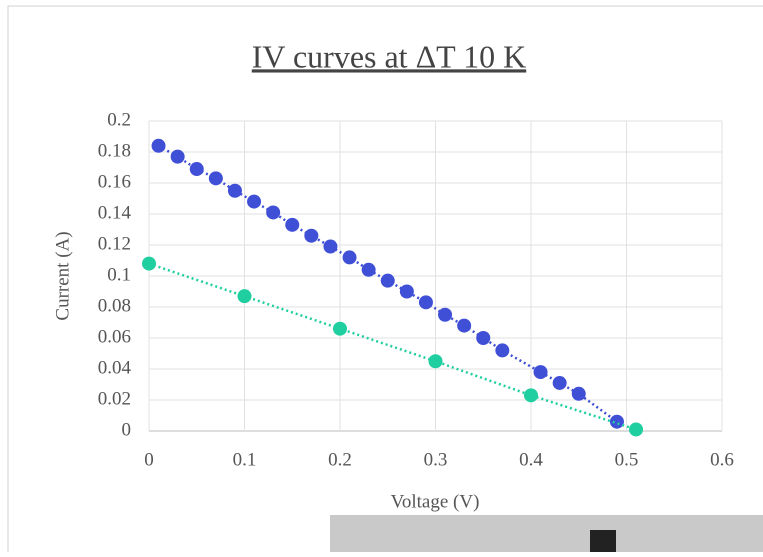  Describe the element at coordinates (546, 533) in the screenshot. I see `photo-inset` at that location.